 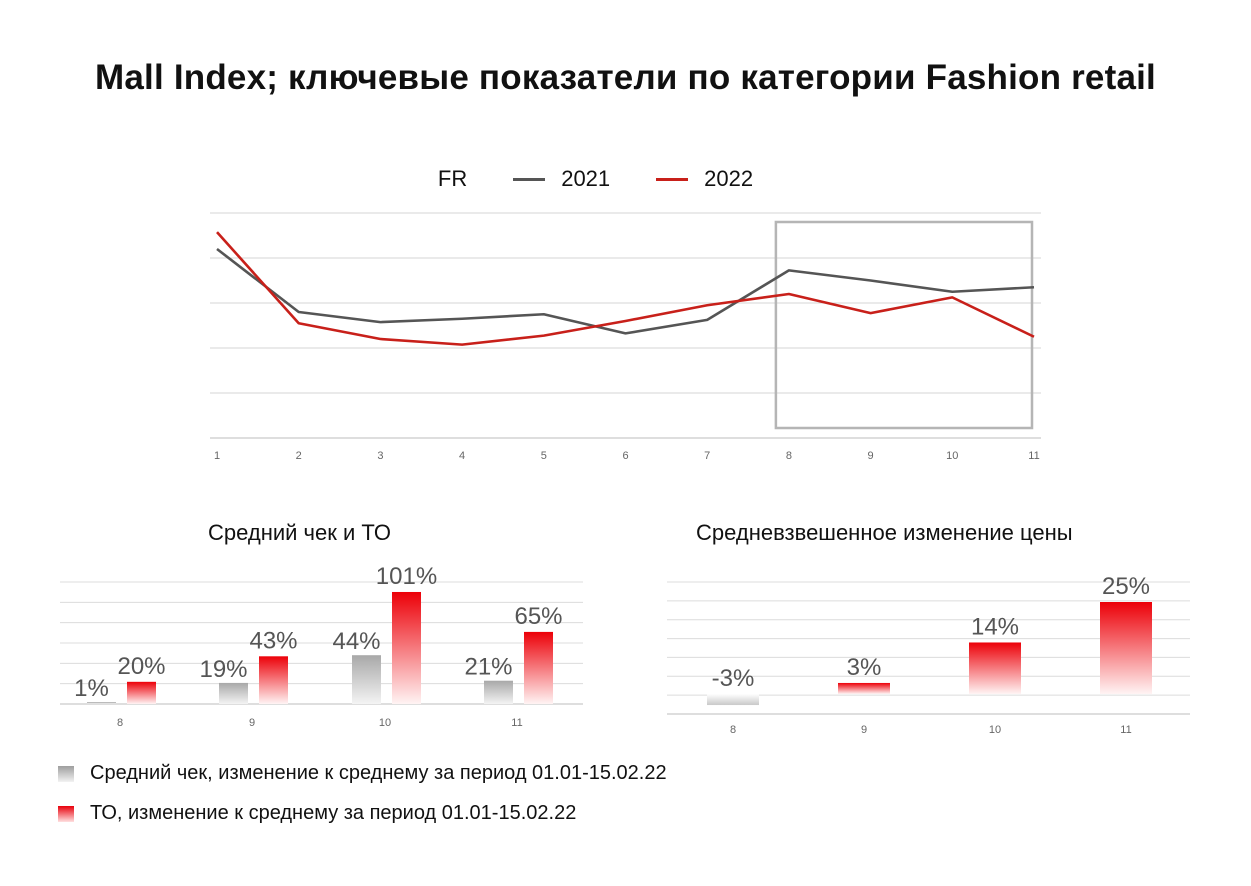 I want to click on right-bar-x-tick-label: 8, so click(x=733, y=730).